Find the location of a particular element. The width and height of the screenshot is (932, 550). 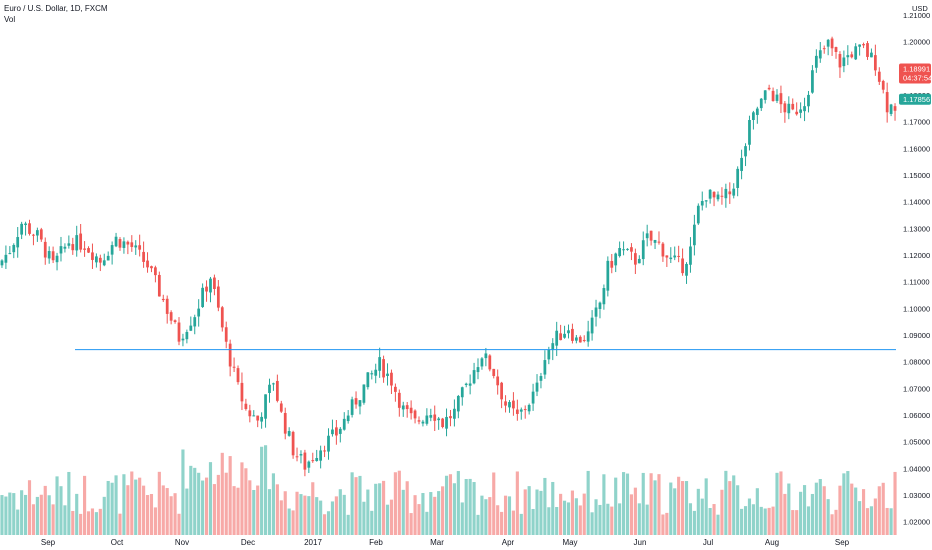

price-tick-label: 1.05000 is located at coordinates (916, 442).